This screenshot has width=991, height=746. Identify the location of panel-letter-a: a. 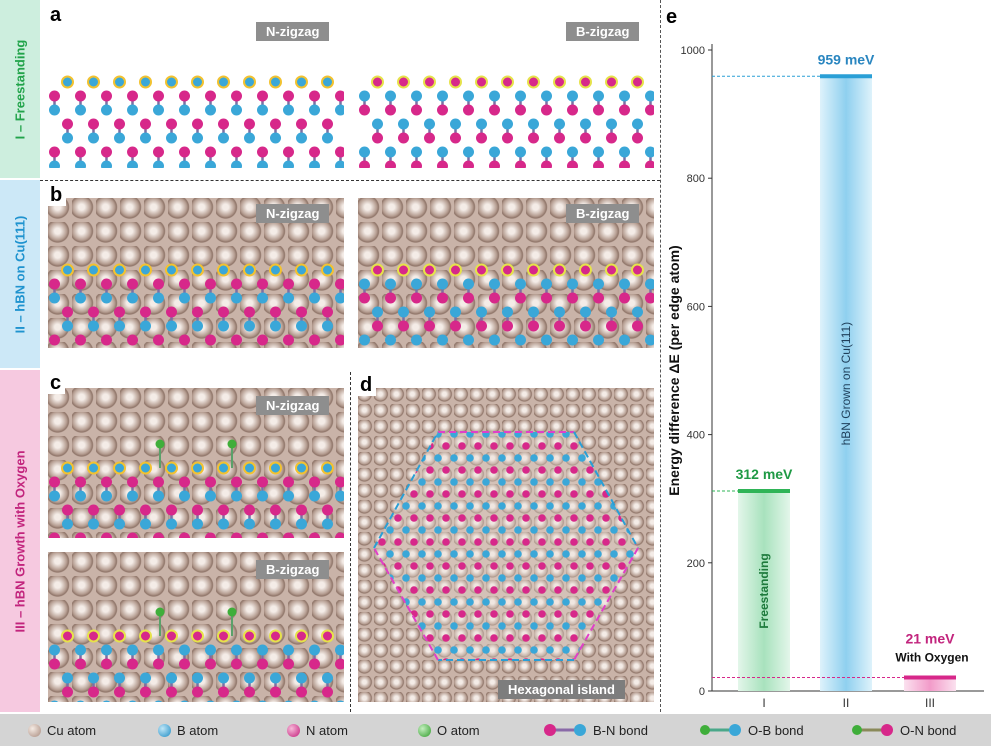
(56, 15).